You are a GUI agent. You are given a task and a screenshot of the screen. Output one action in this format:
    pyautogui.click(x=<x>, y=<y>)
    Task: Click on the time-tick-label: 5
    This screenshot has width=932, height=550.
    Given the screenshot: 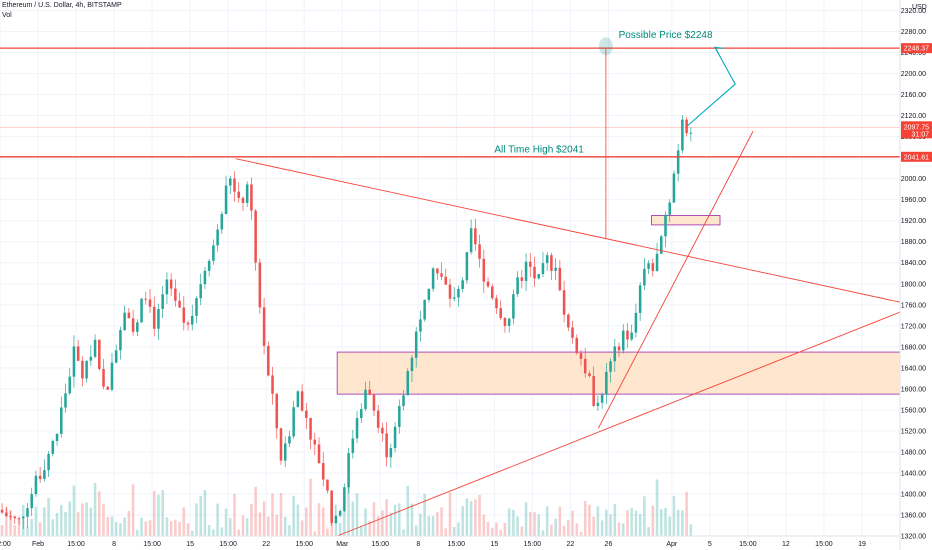 What is the action you would take?
    pyautogui.click(x=710, y=544)
    